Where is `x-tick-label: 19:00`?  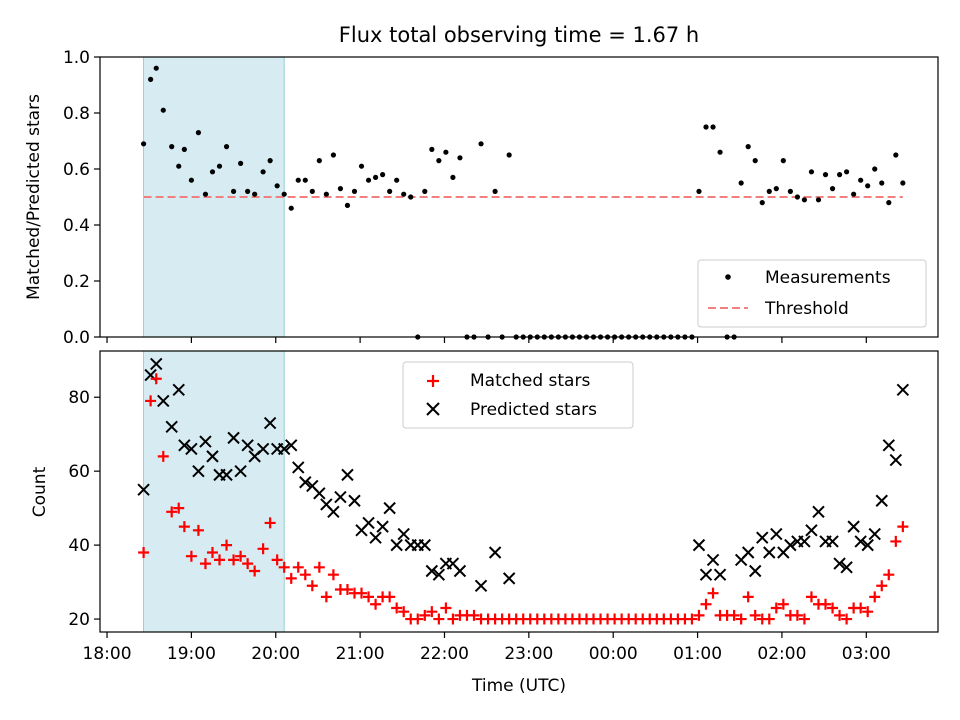
x-tick-label: 19:00 is located at coordinates (191, 654).